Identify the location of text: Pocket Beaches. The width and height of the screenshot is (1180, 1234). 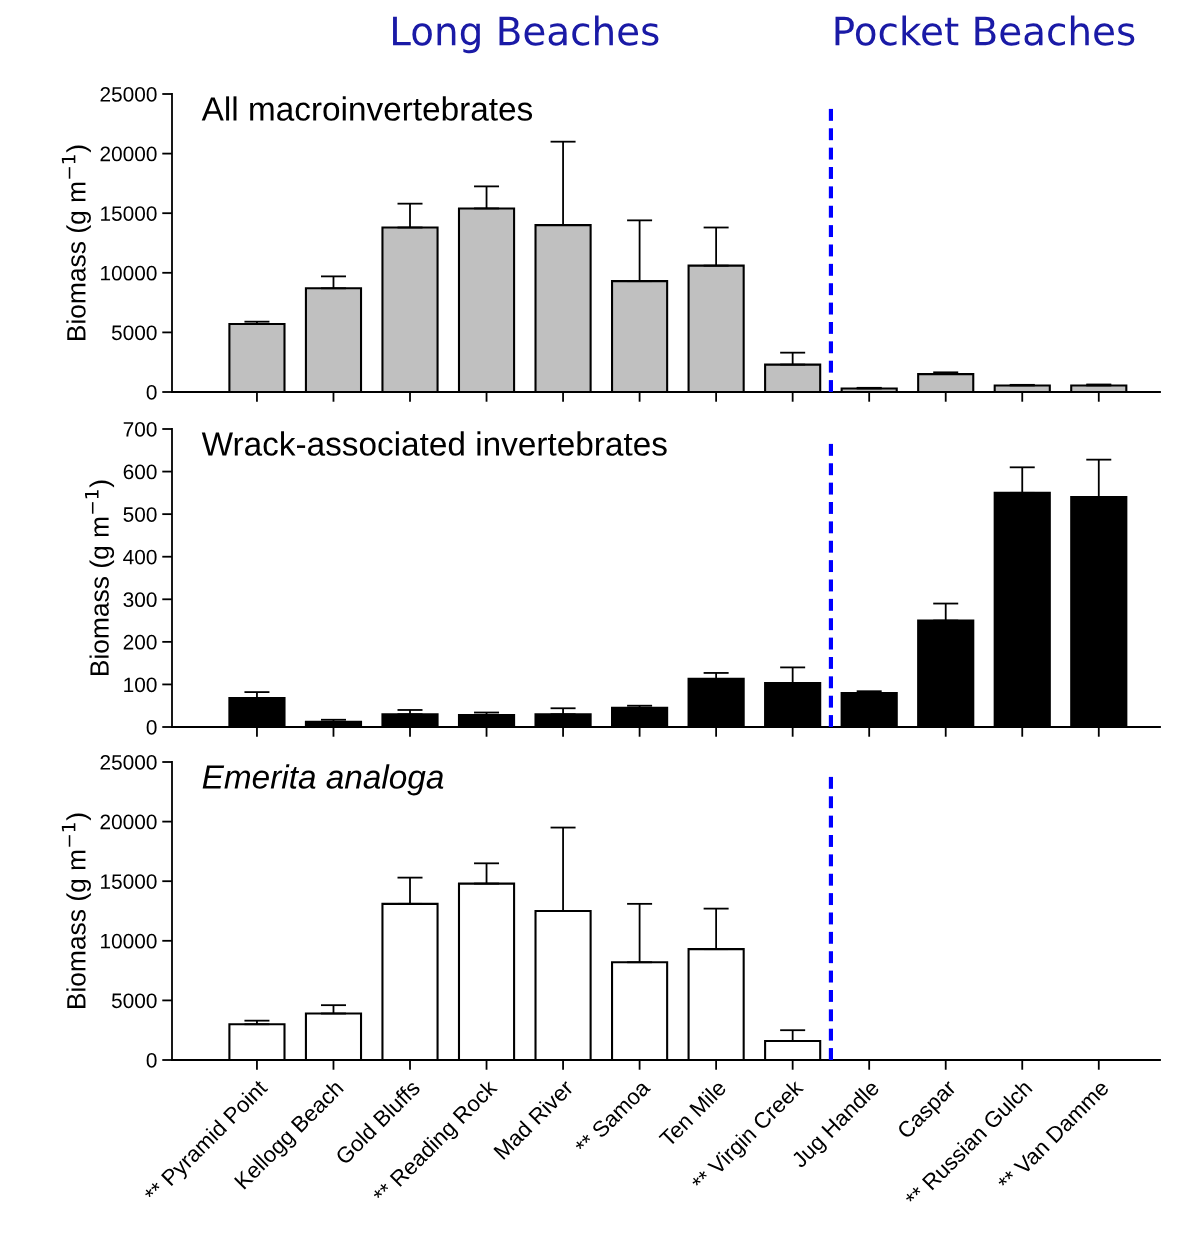
(985, 30).